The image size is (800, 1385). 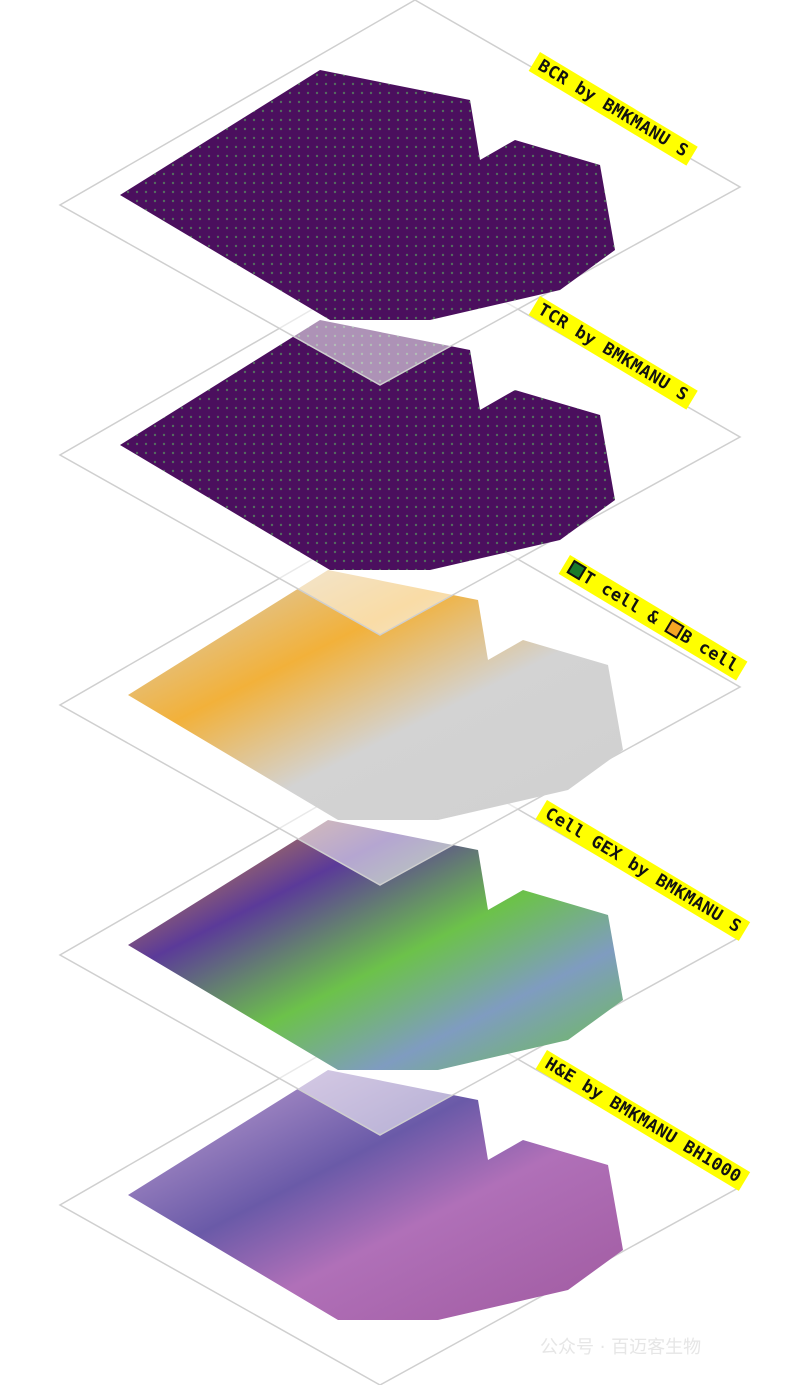 What do you see at coordinates (367, 195) in the screenshot?
I see `spots-bcr` at bounding box center [367, 195].